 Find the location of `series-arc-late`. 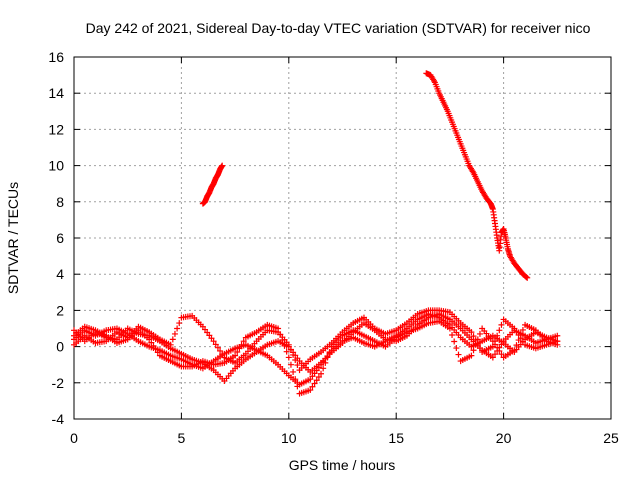

series-arc-late is located at coordinates (477, 175).